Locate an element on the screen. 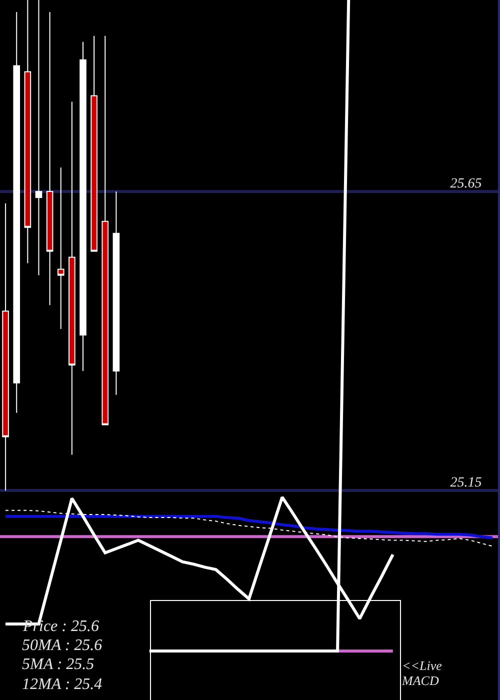 The height and width of the screenshot is (700, 500). annotation: 5MA : 25.5 is located at coordinates (58, 664).